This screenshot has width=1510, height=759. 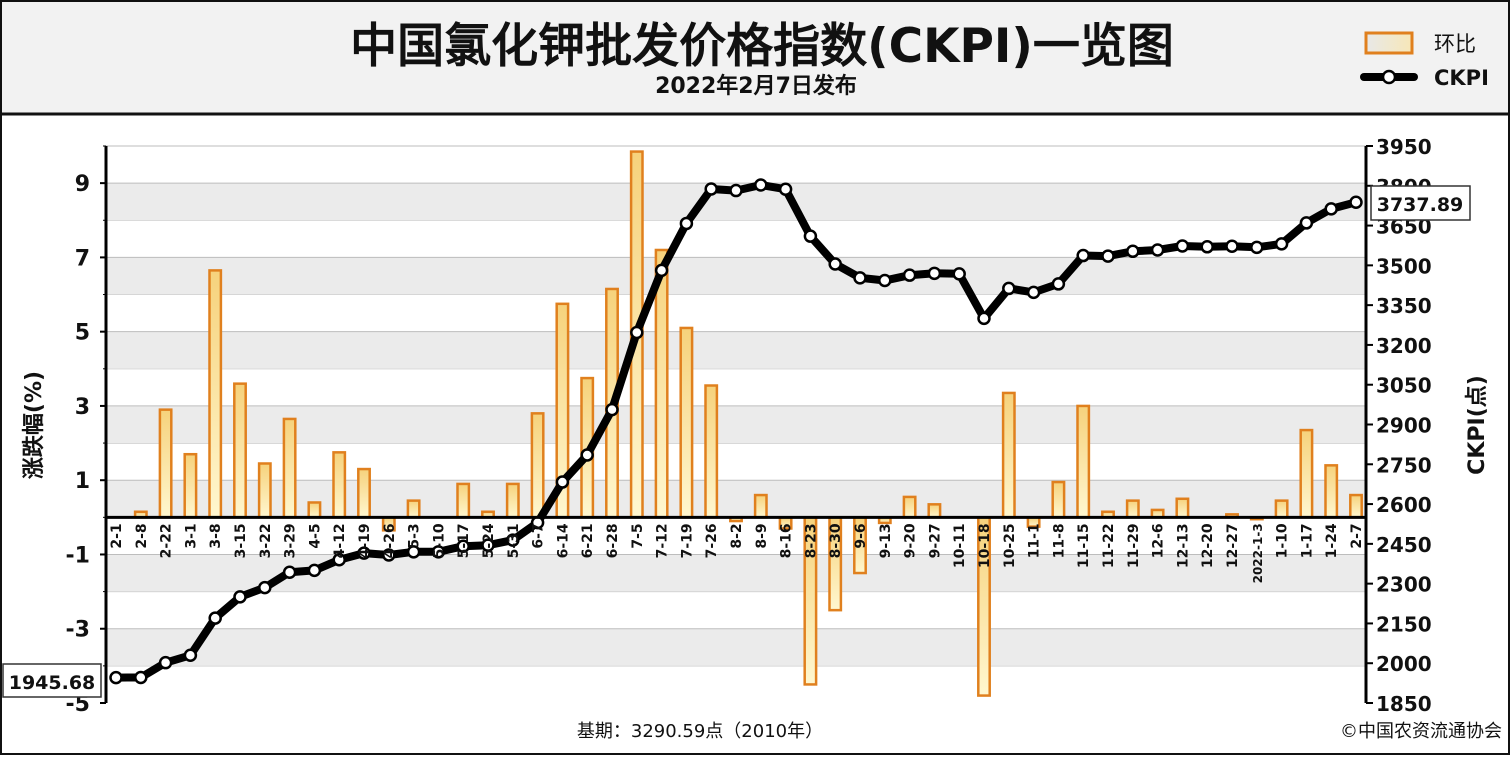 I want to click on x-tick-label: 10-25, so click(x=1010, y=545).